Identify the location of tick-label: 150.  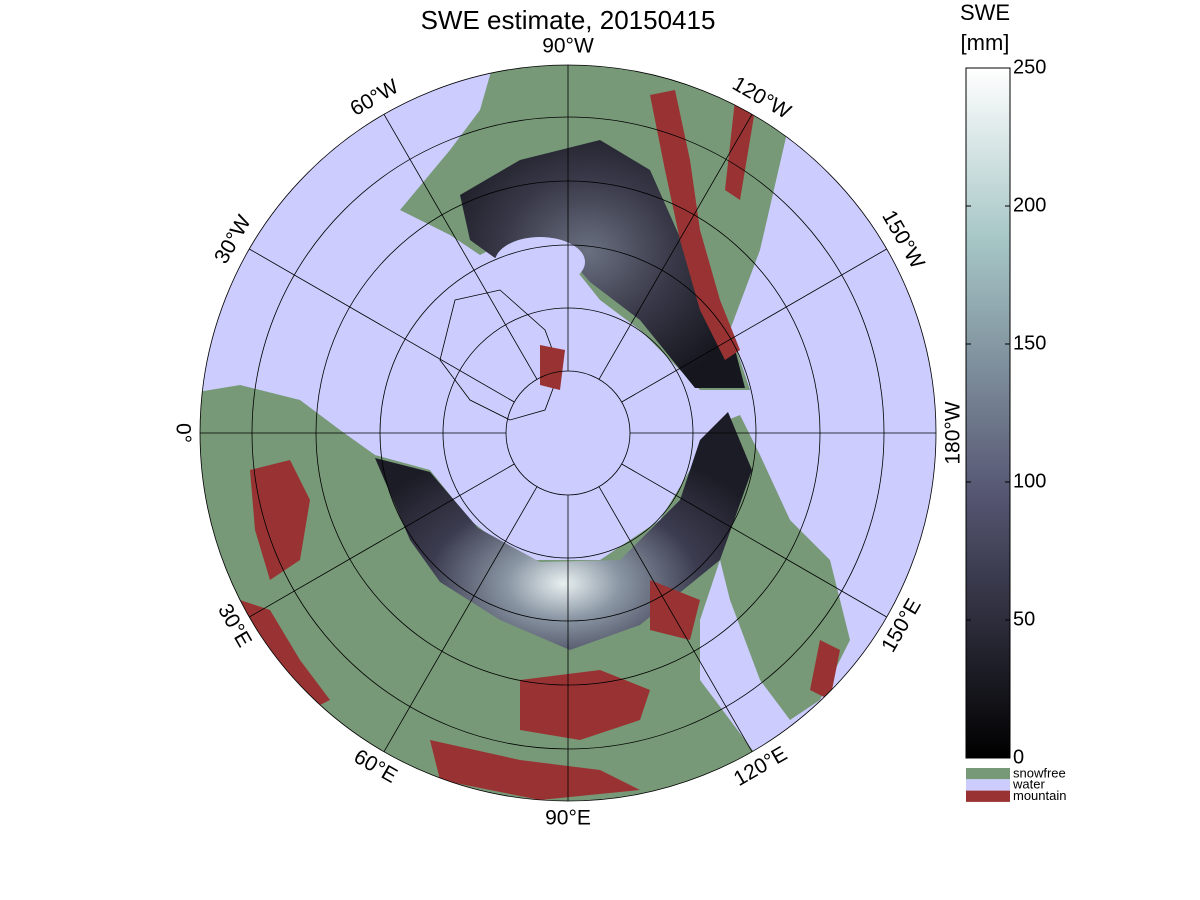
(1029, 343).